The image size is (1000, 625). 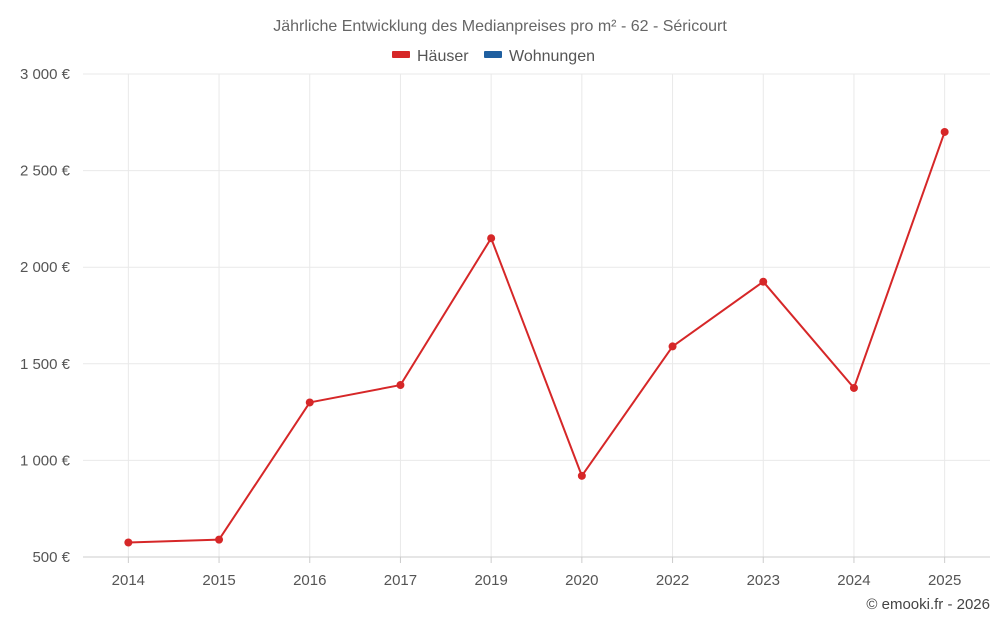 I want to click on legend-label-haeuser: Häuser, so click(x=443, y=56).